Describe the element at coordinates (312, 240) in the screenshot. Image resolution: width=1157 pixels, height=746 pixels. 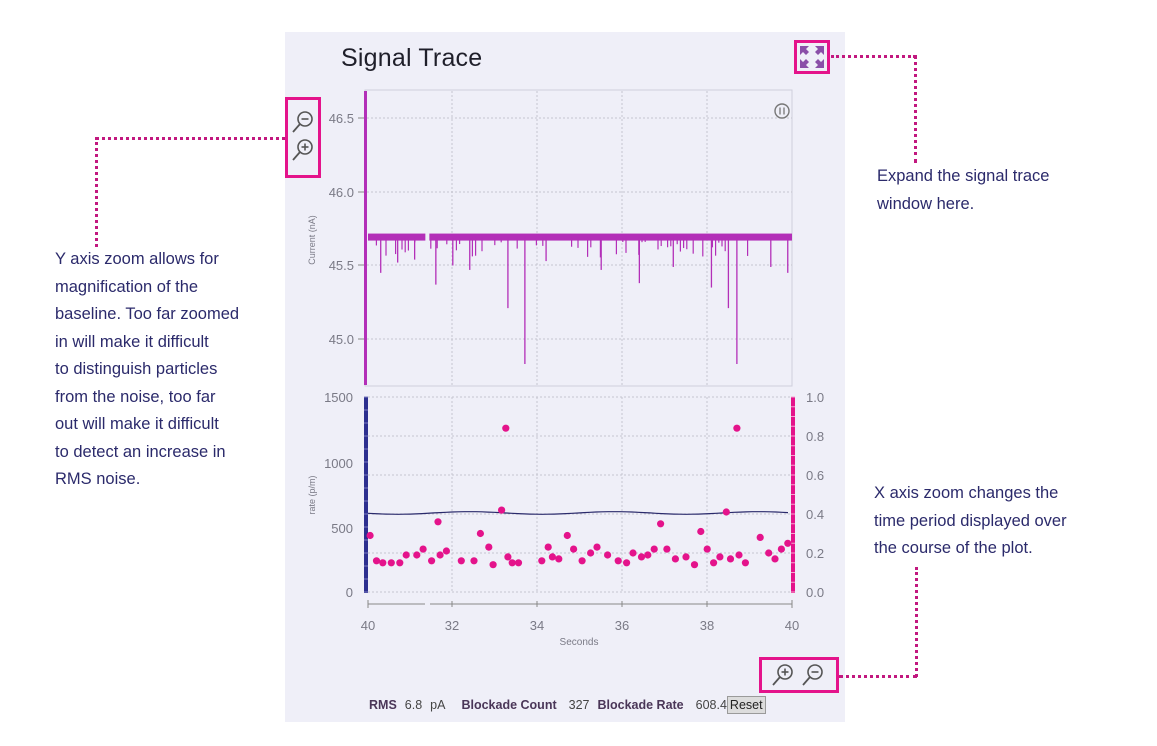
I see `current-axis-label: Current (nA)` at that location.